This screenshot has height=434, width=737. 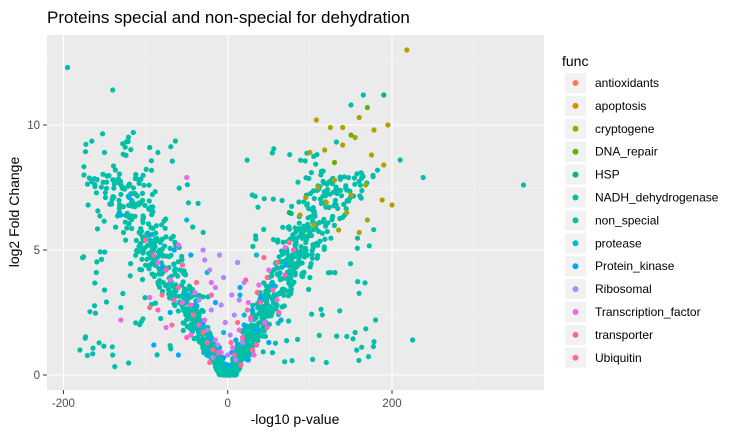 I want to click on legend-item-hsp: HSP, so click(x=592, y=174).